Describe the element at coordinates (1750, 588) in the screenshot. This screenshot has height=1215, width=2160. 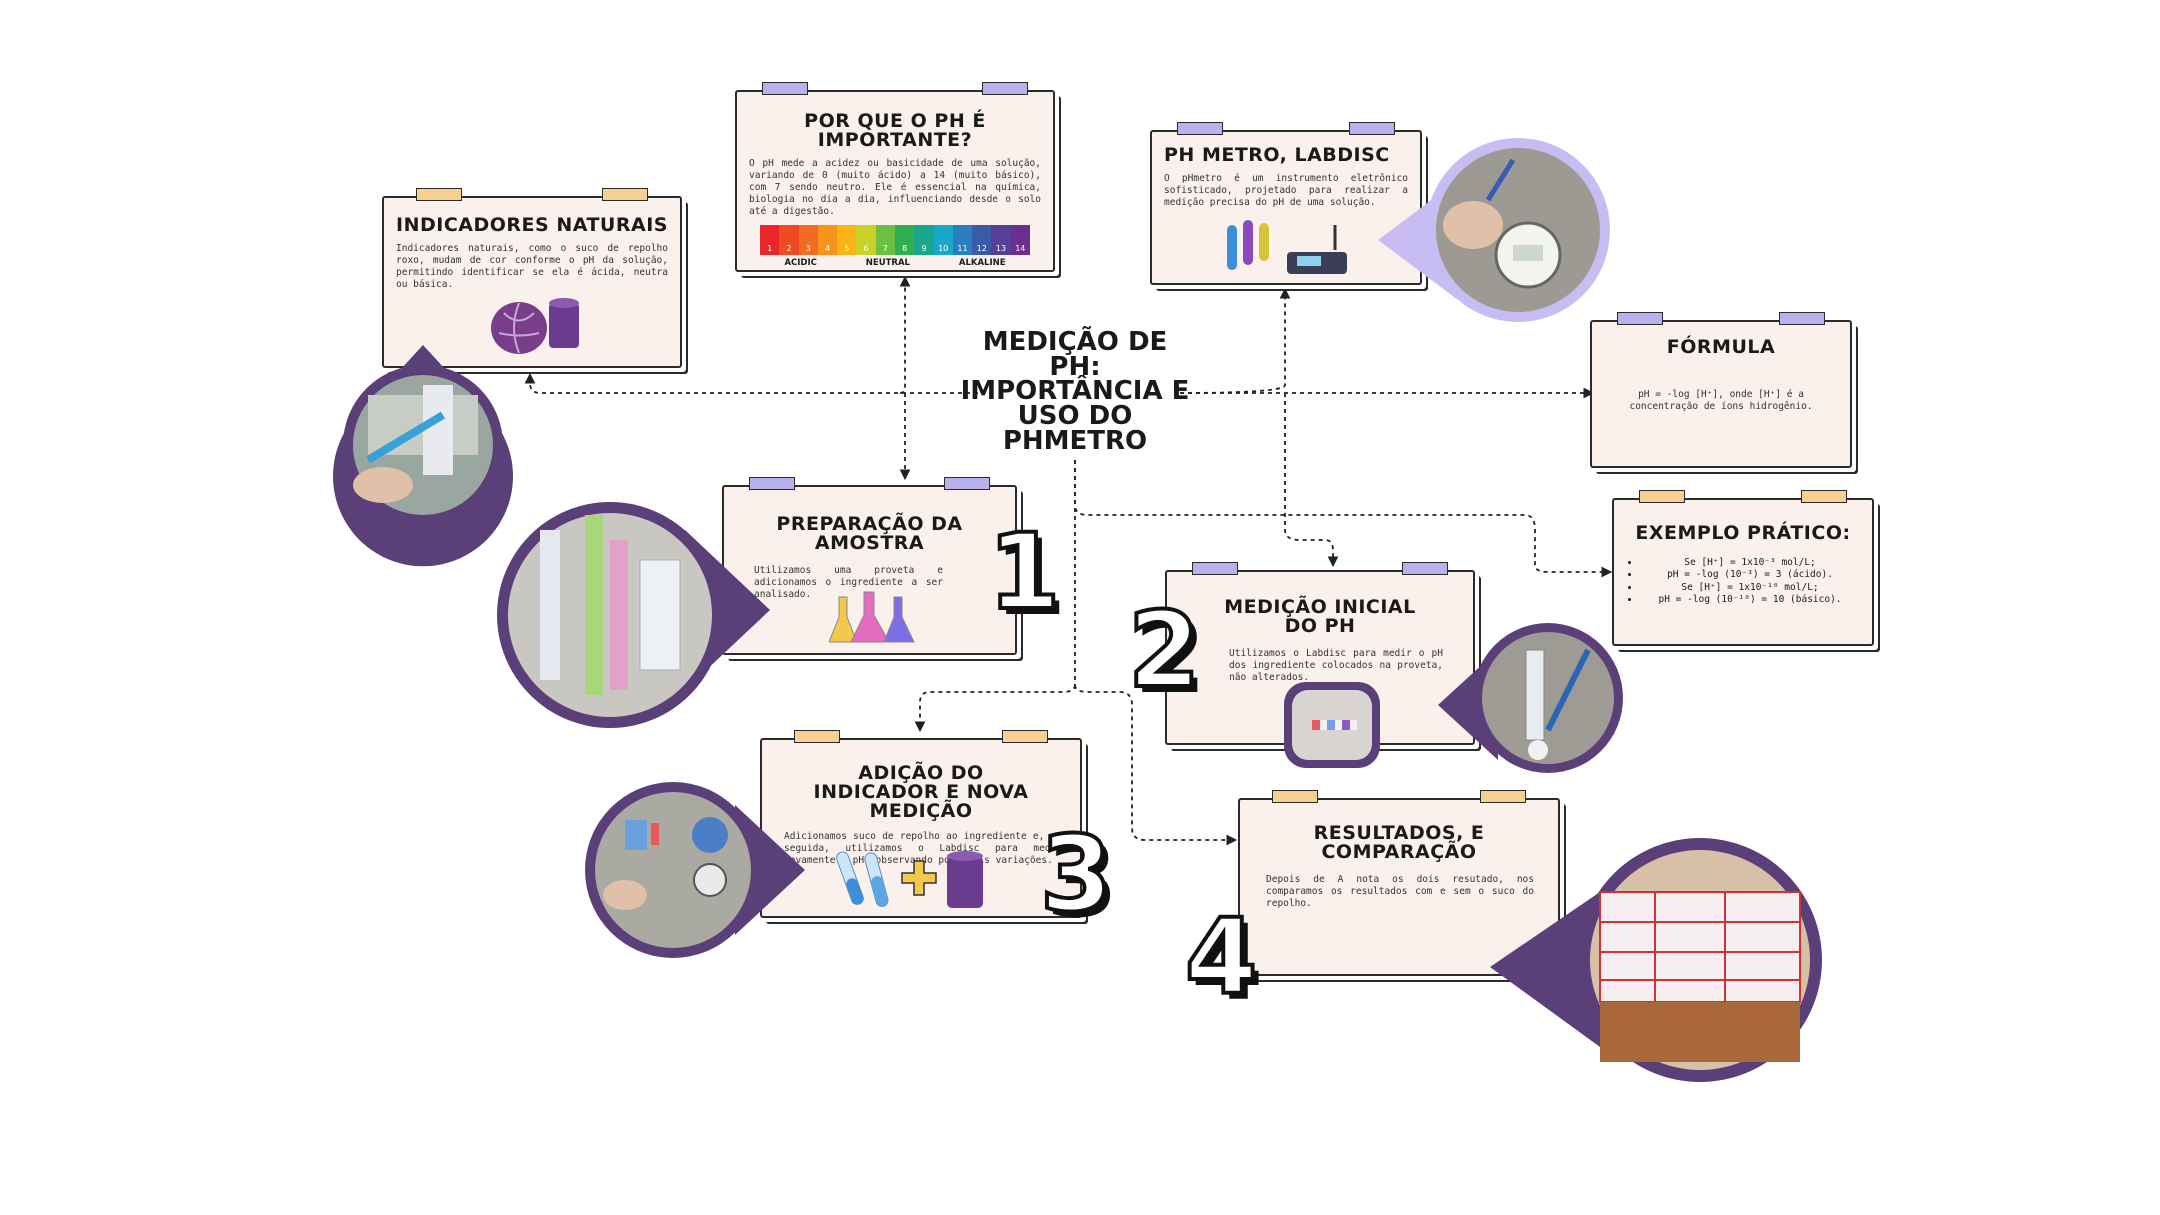
I see `example-line: Se [H⁺] = 1x10⁻¹⁰ mol/L;` at that location.